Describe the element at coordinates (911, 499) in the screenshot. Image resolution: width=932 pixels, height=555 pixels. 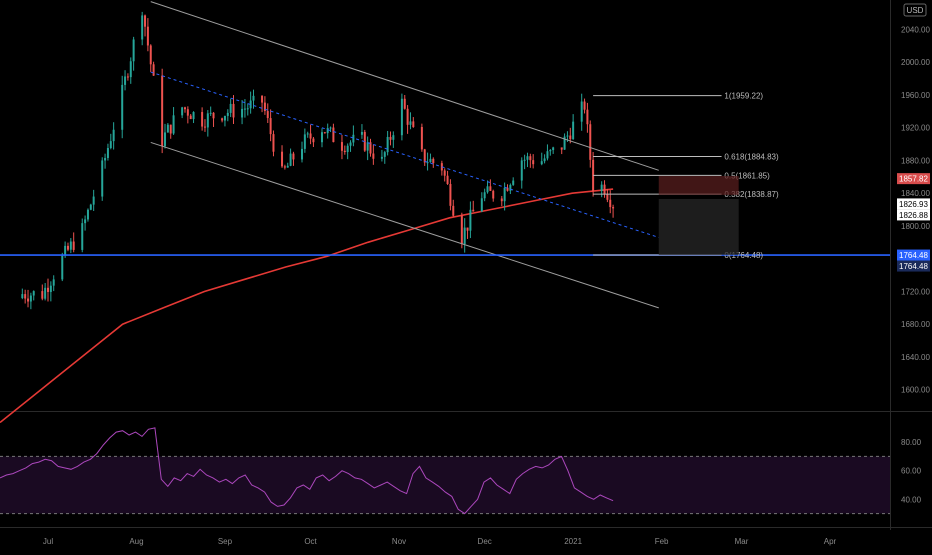
I see `rsi-tick-label: 40.00` at that location.